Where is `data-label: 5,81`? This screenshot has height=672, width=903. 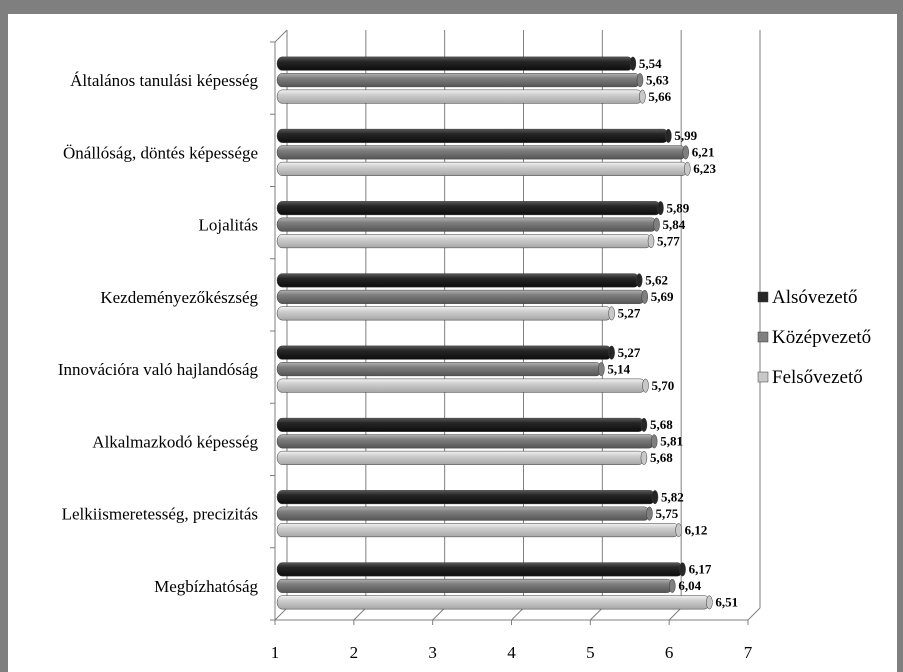 data-label: 5,81 is located at coordinates (671, 441).